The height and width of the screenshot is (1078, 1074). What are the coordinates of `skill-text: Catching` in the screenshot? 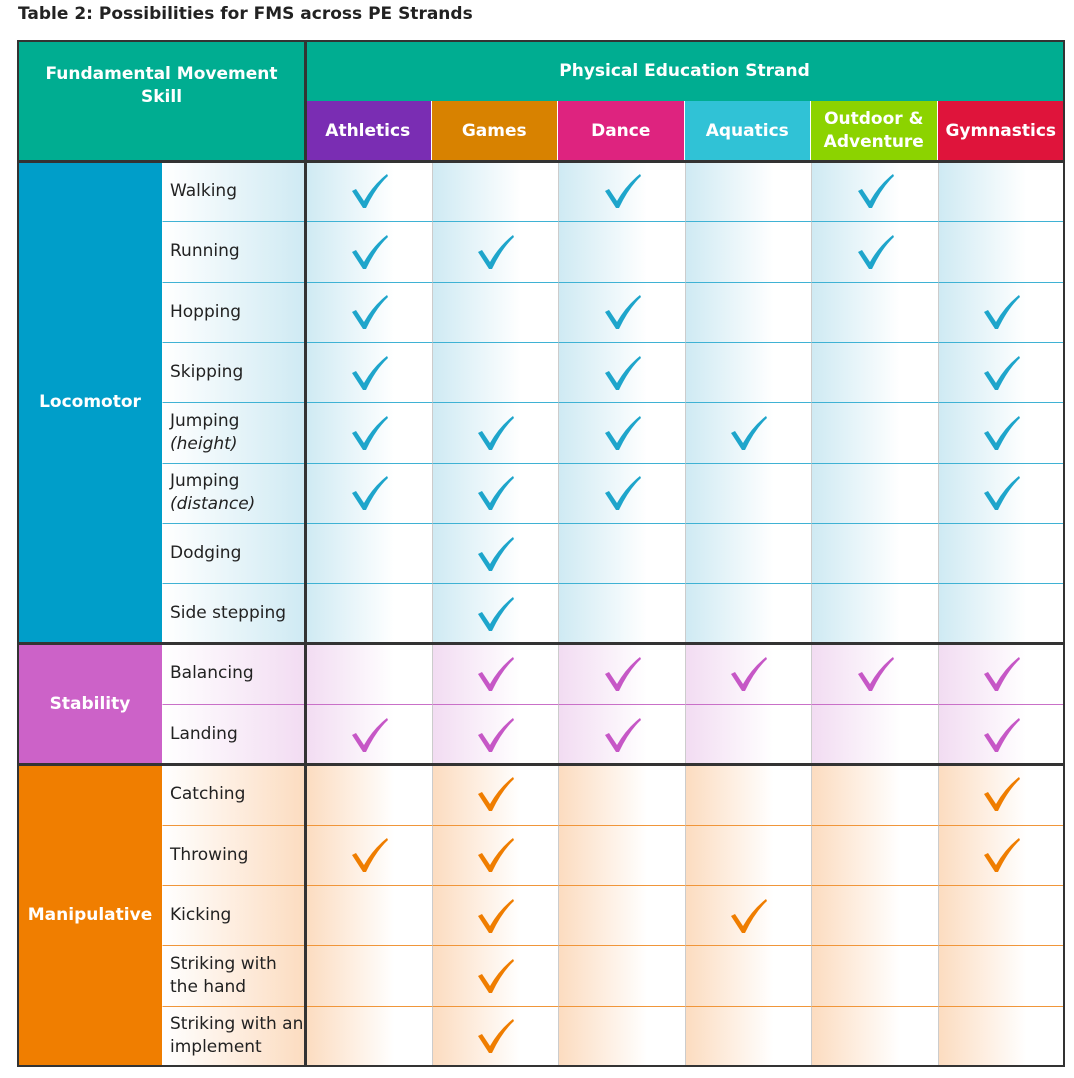 It's located at (207, 794).